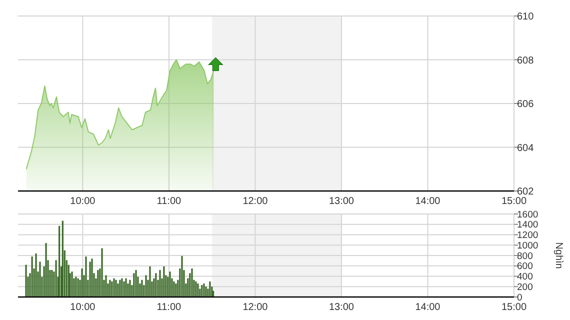  I want to click on y-tick-label: 400, so click(525, 277).